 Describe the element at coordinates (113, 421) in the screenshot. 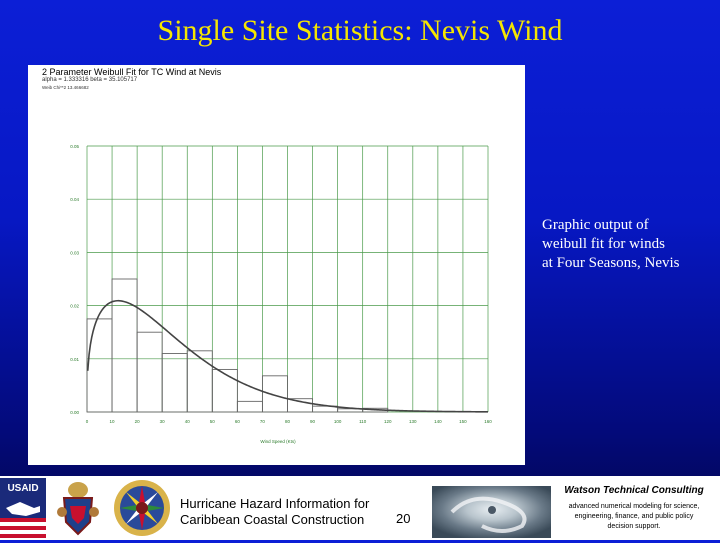

I see `x-tick-label: 10` at that location.